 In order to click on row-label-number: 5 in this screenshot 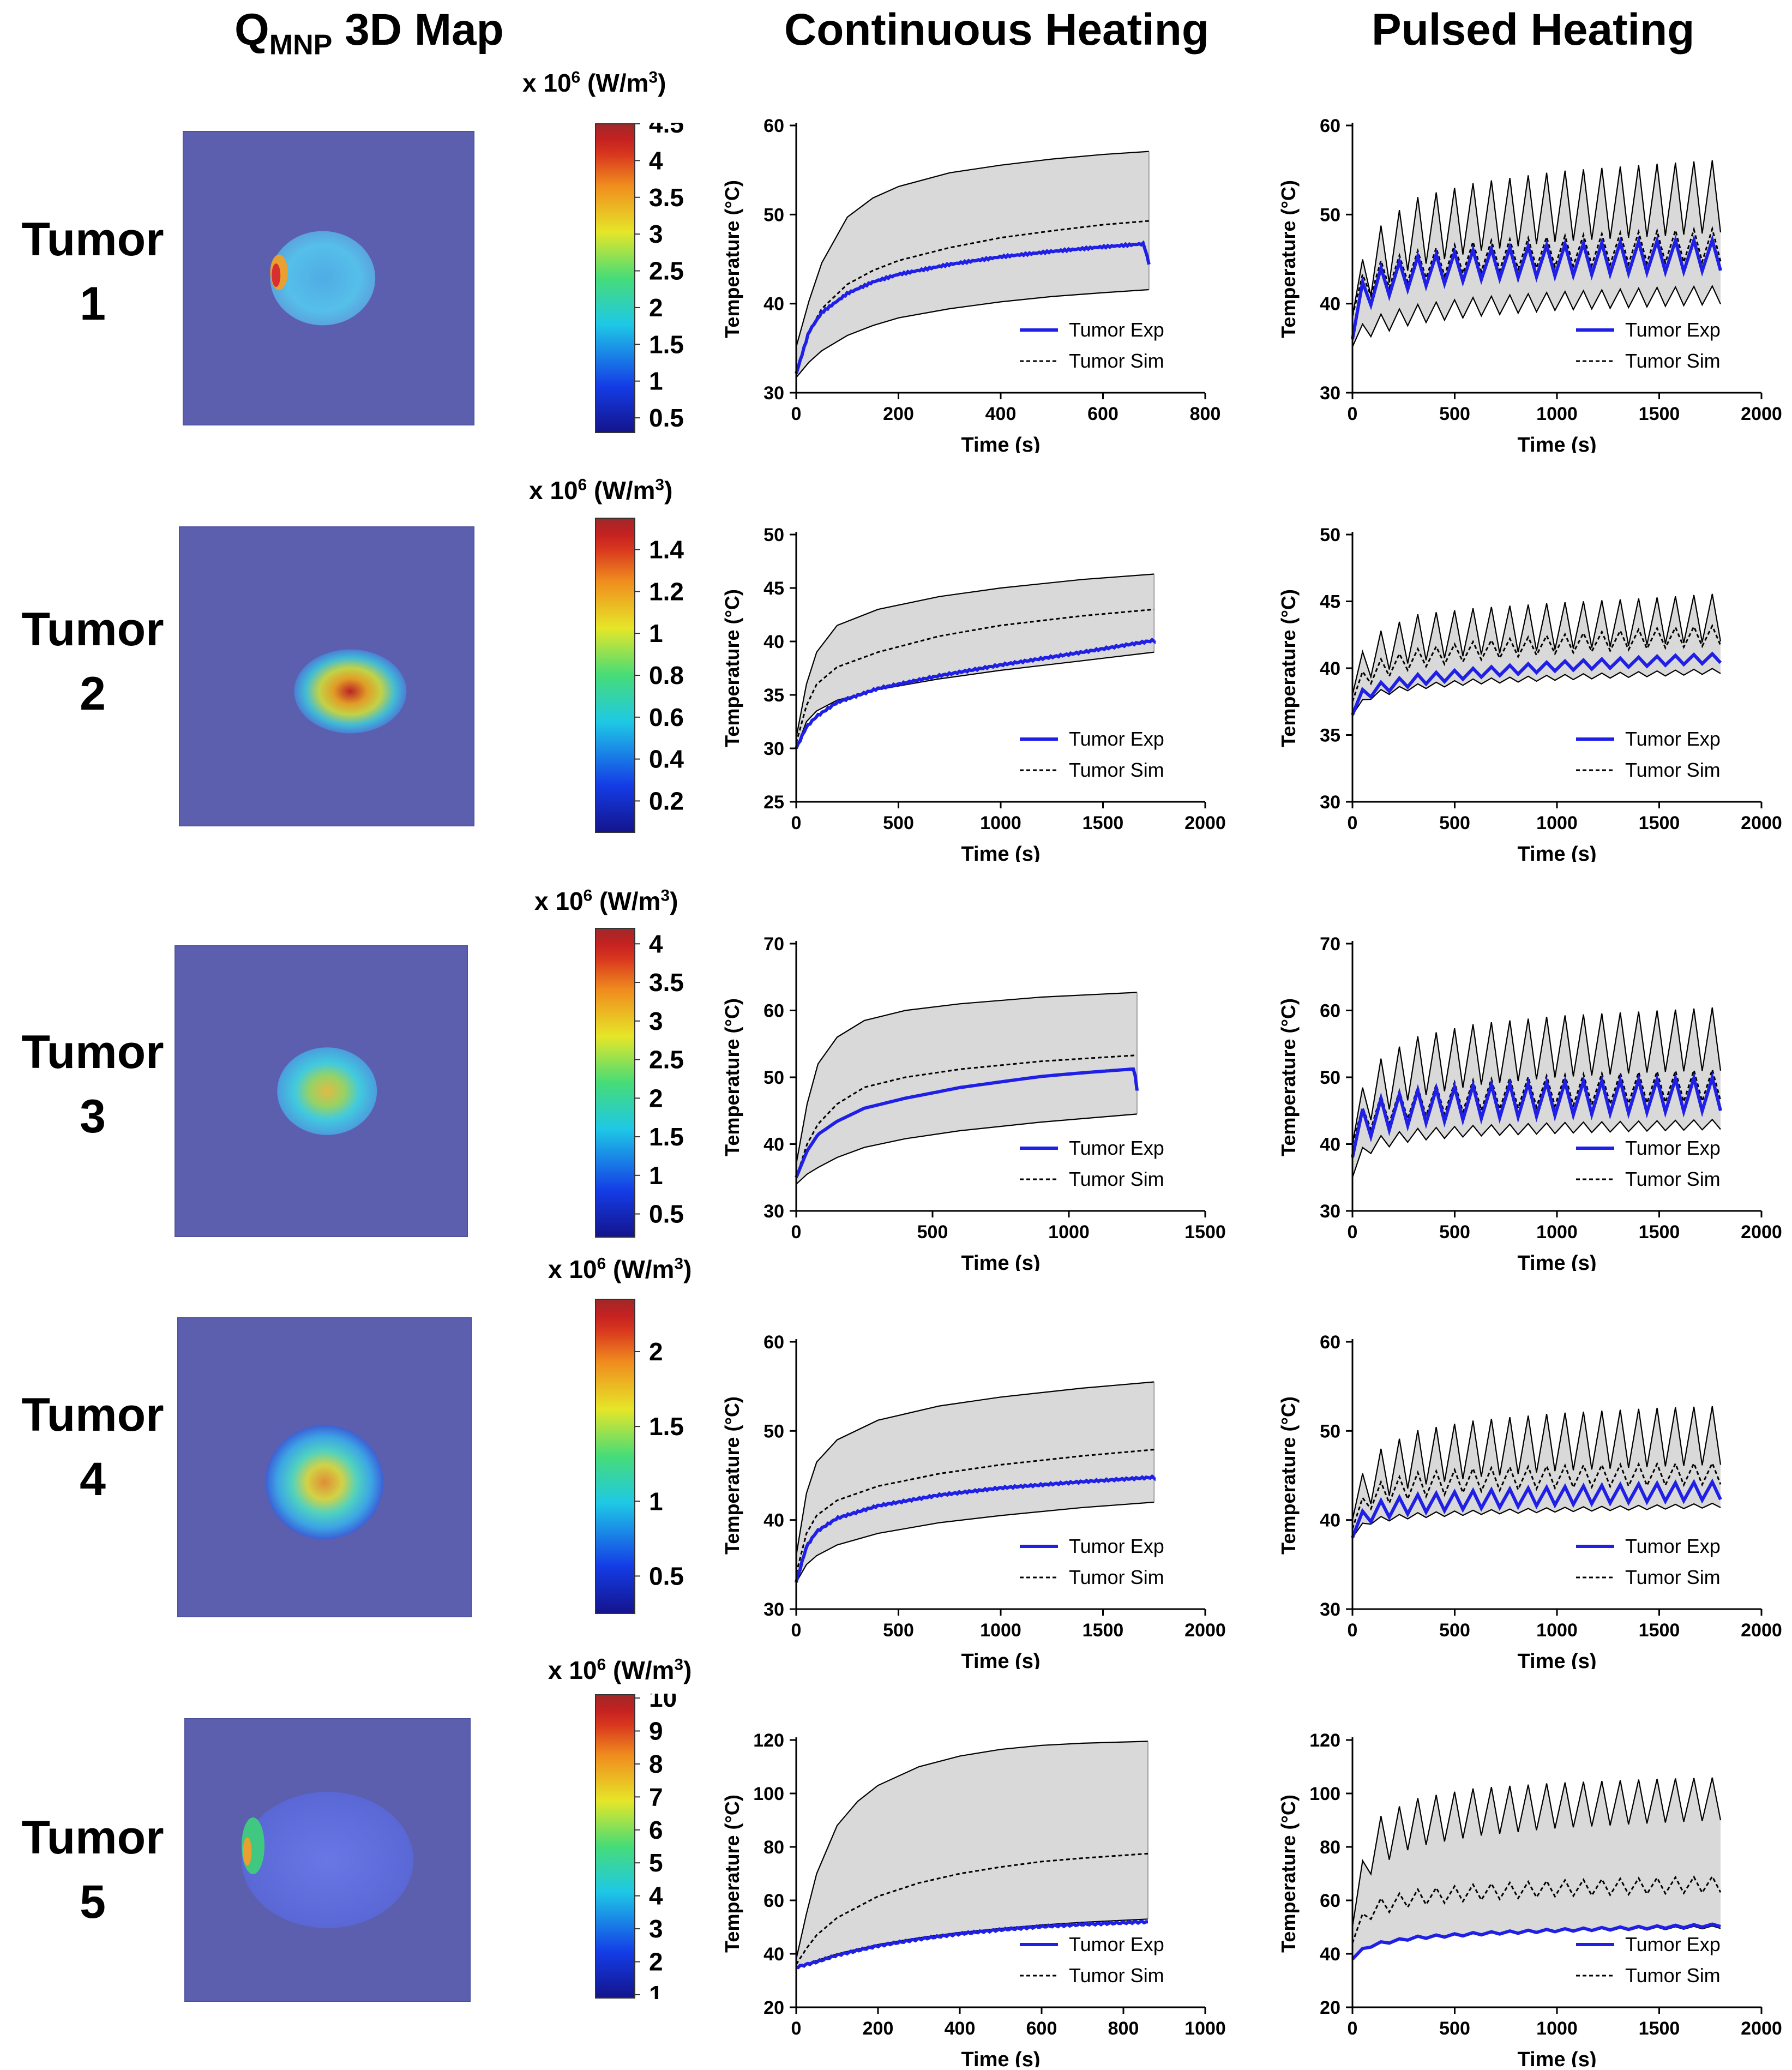, I will do `click(93, 1902)`.